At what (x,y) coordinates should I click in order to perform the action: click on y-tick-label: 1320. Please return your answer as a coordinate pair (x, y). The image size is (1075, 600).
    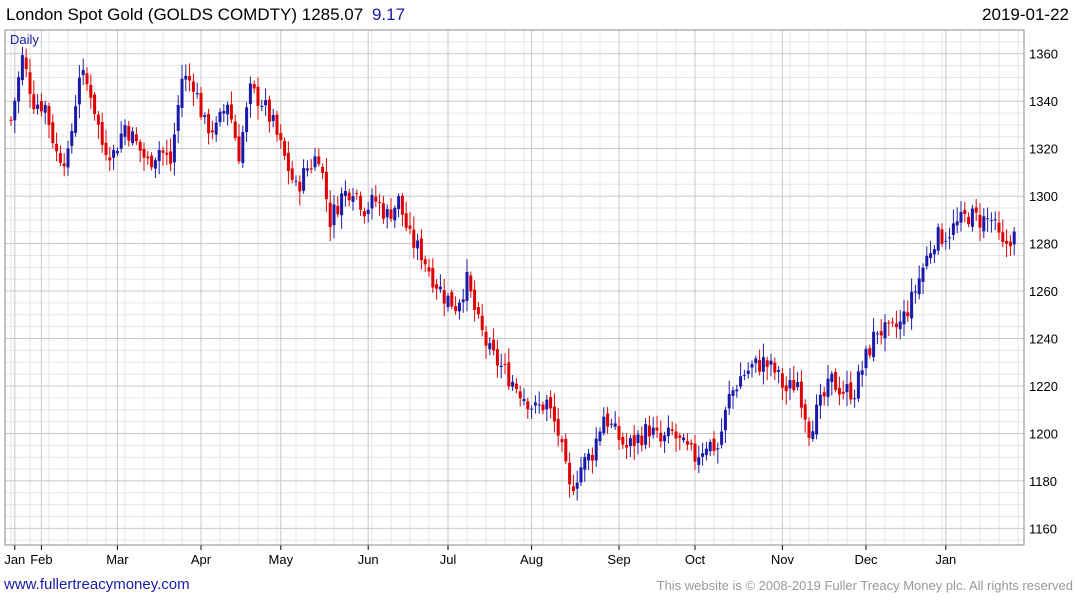
    Looking at the image, I should click on (1043, 149).